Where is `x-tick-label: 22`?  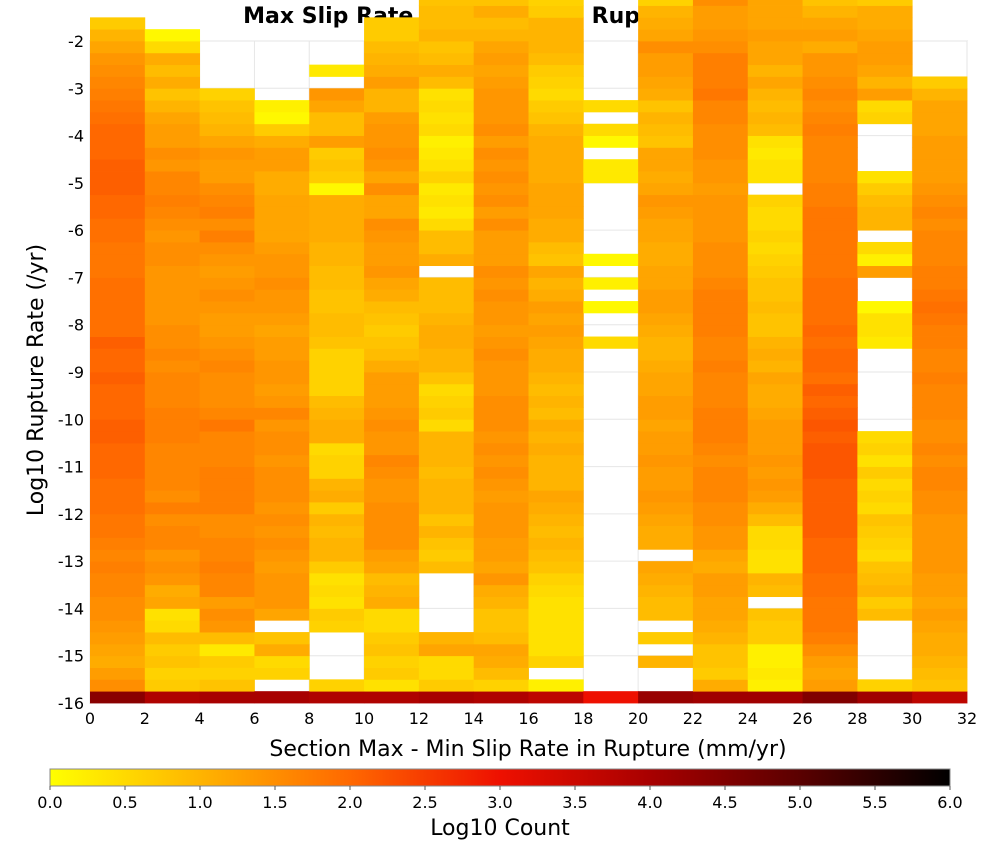
x-tick-label: 22 is located at coordinates (693, 718).